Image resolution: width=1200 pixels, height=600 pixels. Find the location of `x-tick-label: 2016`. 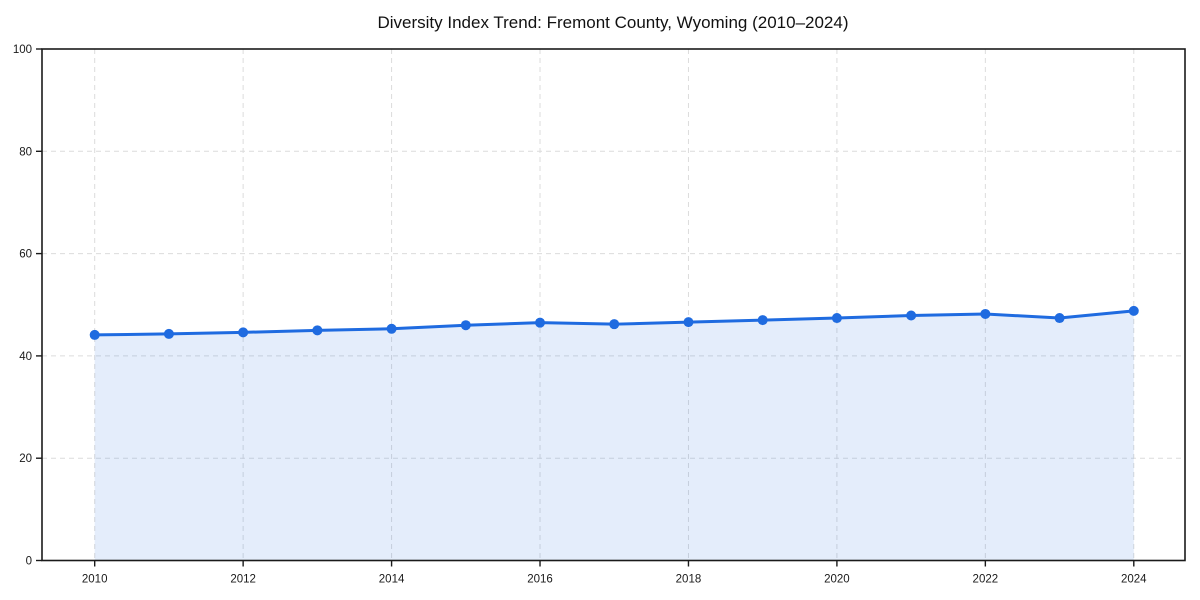

x-tick-label: 2016 is located at coordinates (540, 580).